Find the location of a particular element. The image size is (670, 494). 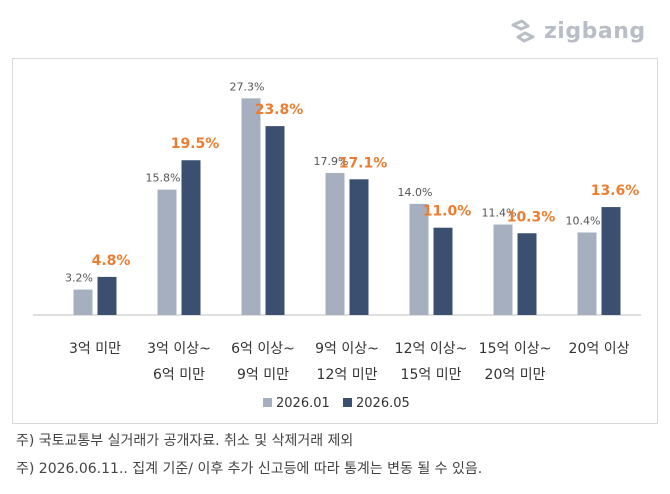

x-tick-label-2-0: 6억 이상~ is located at coordinates (263, 349).